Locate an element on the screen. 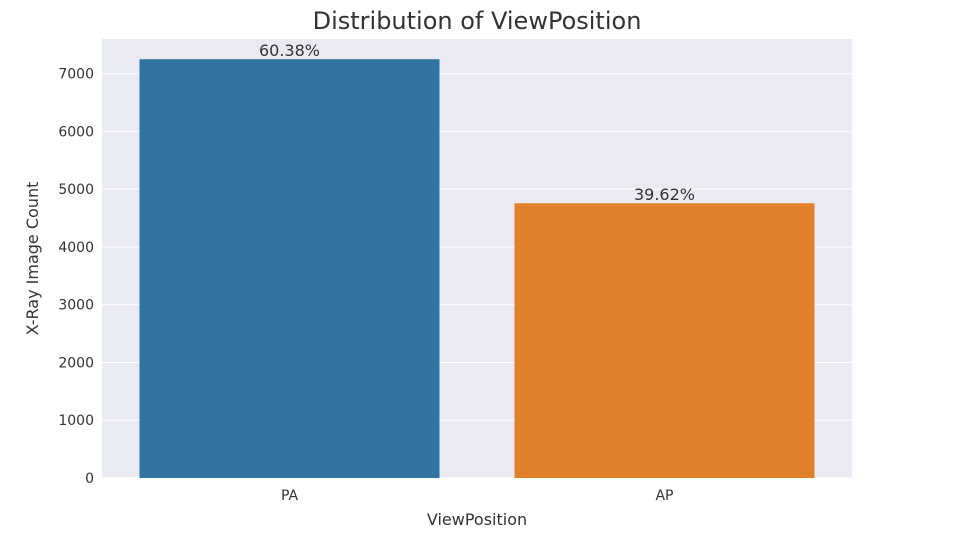 The height and width of the screenshot is (554, 968). y-tick-label: 6000 is located at coordinates (76, 132).